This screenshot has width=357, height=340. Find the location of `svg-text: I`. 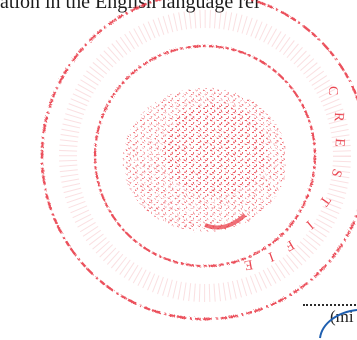

svg-text: I is located at coordinates (271, 256).